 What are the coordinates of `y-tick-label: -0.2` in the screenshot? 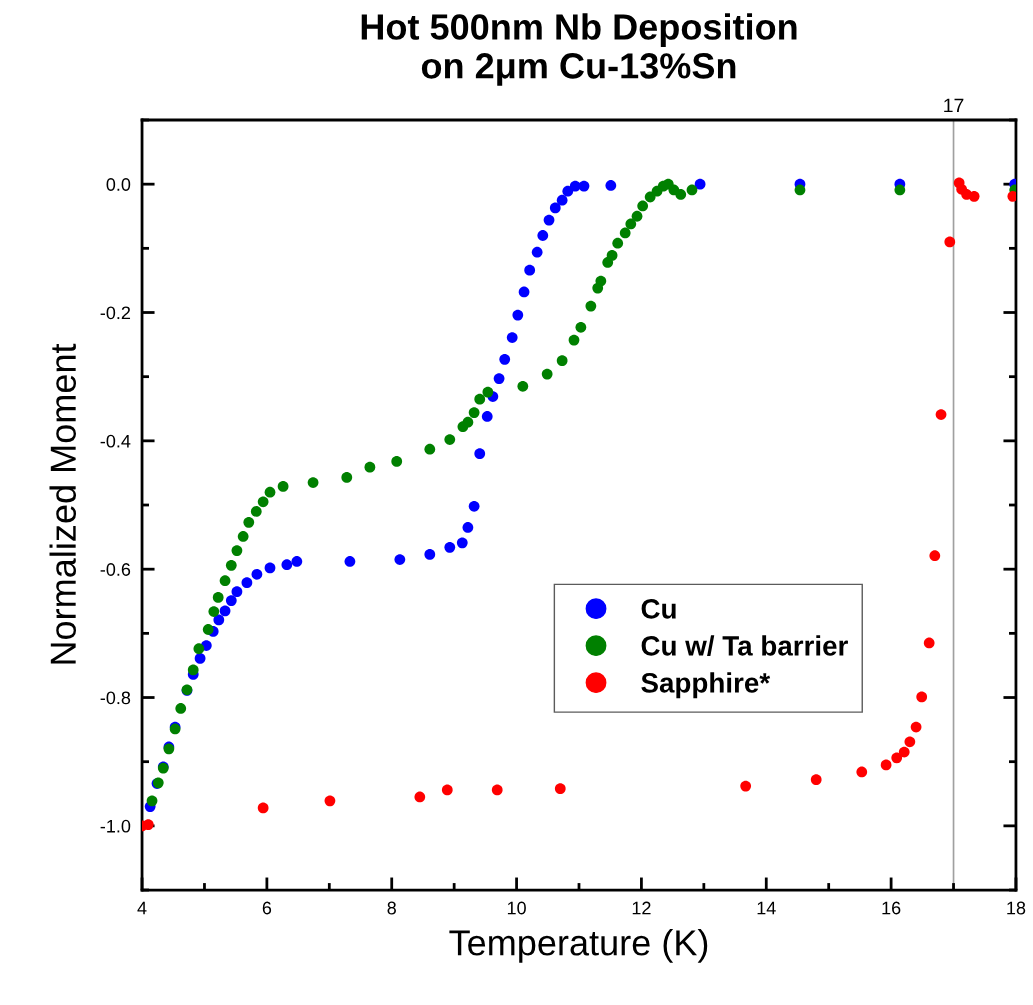 It's located at (115, 313).